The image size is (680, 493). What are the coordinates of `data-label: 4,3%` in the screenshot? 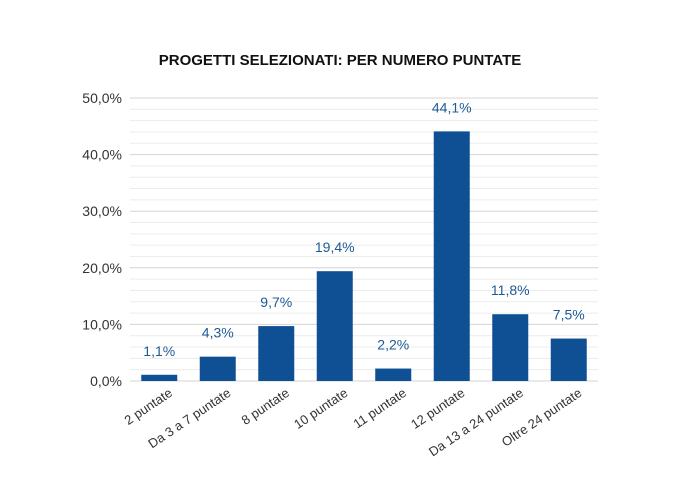 It's located at (218, 333).